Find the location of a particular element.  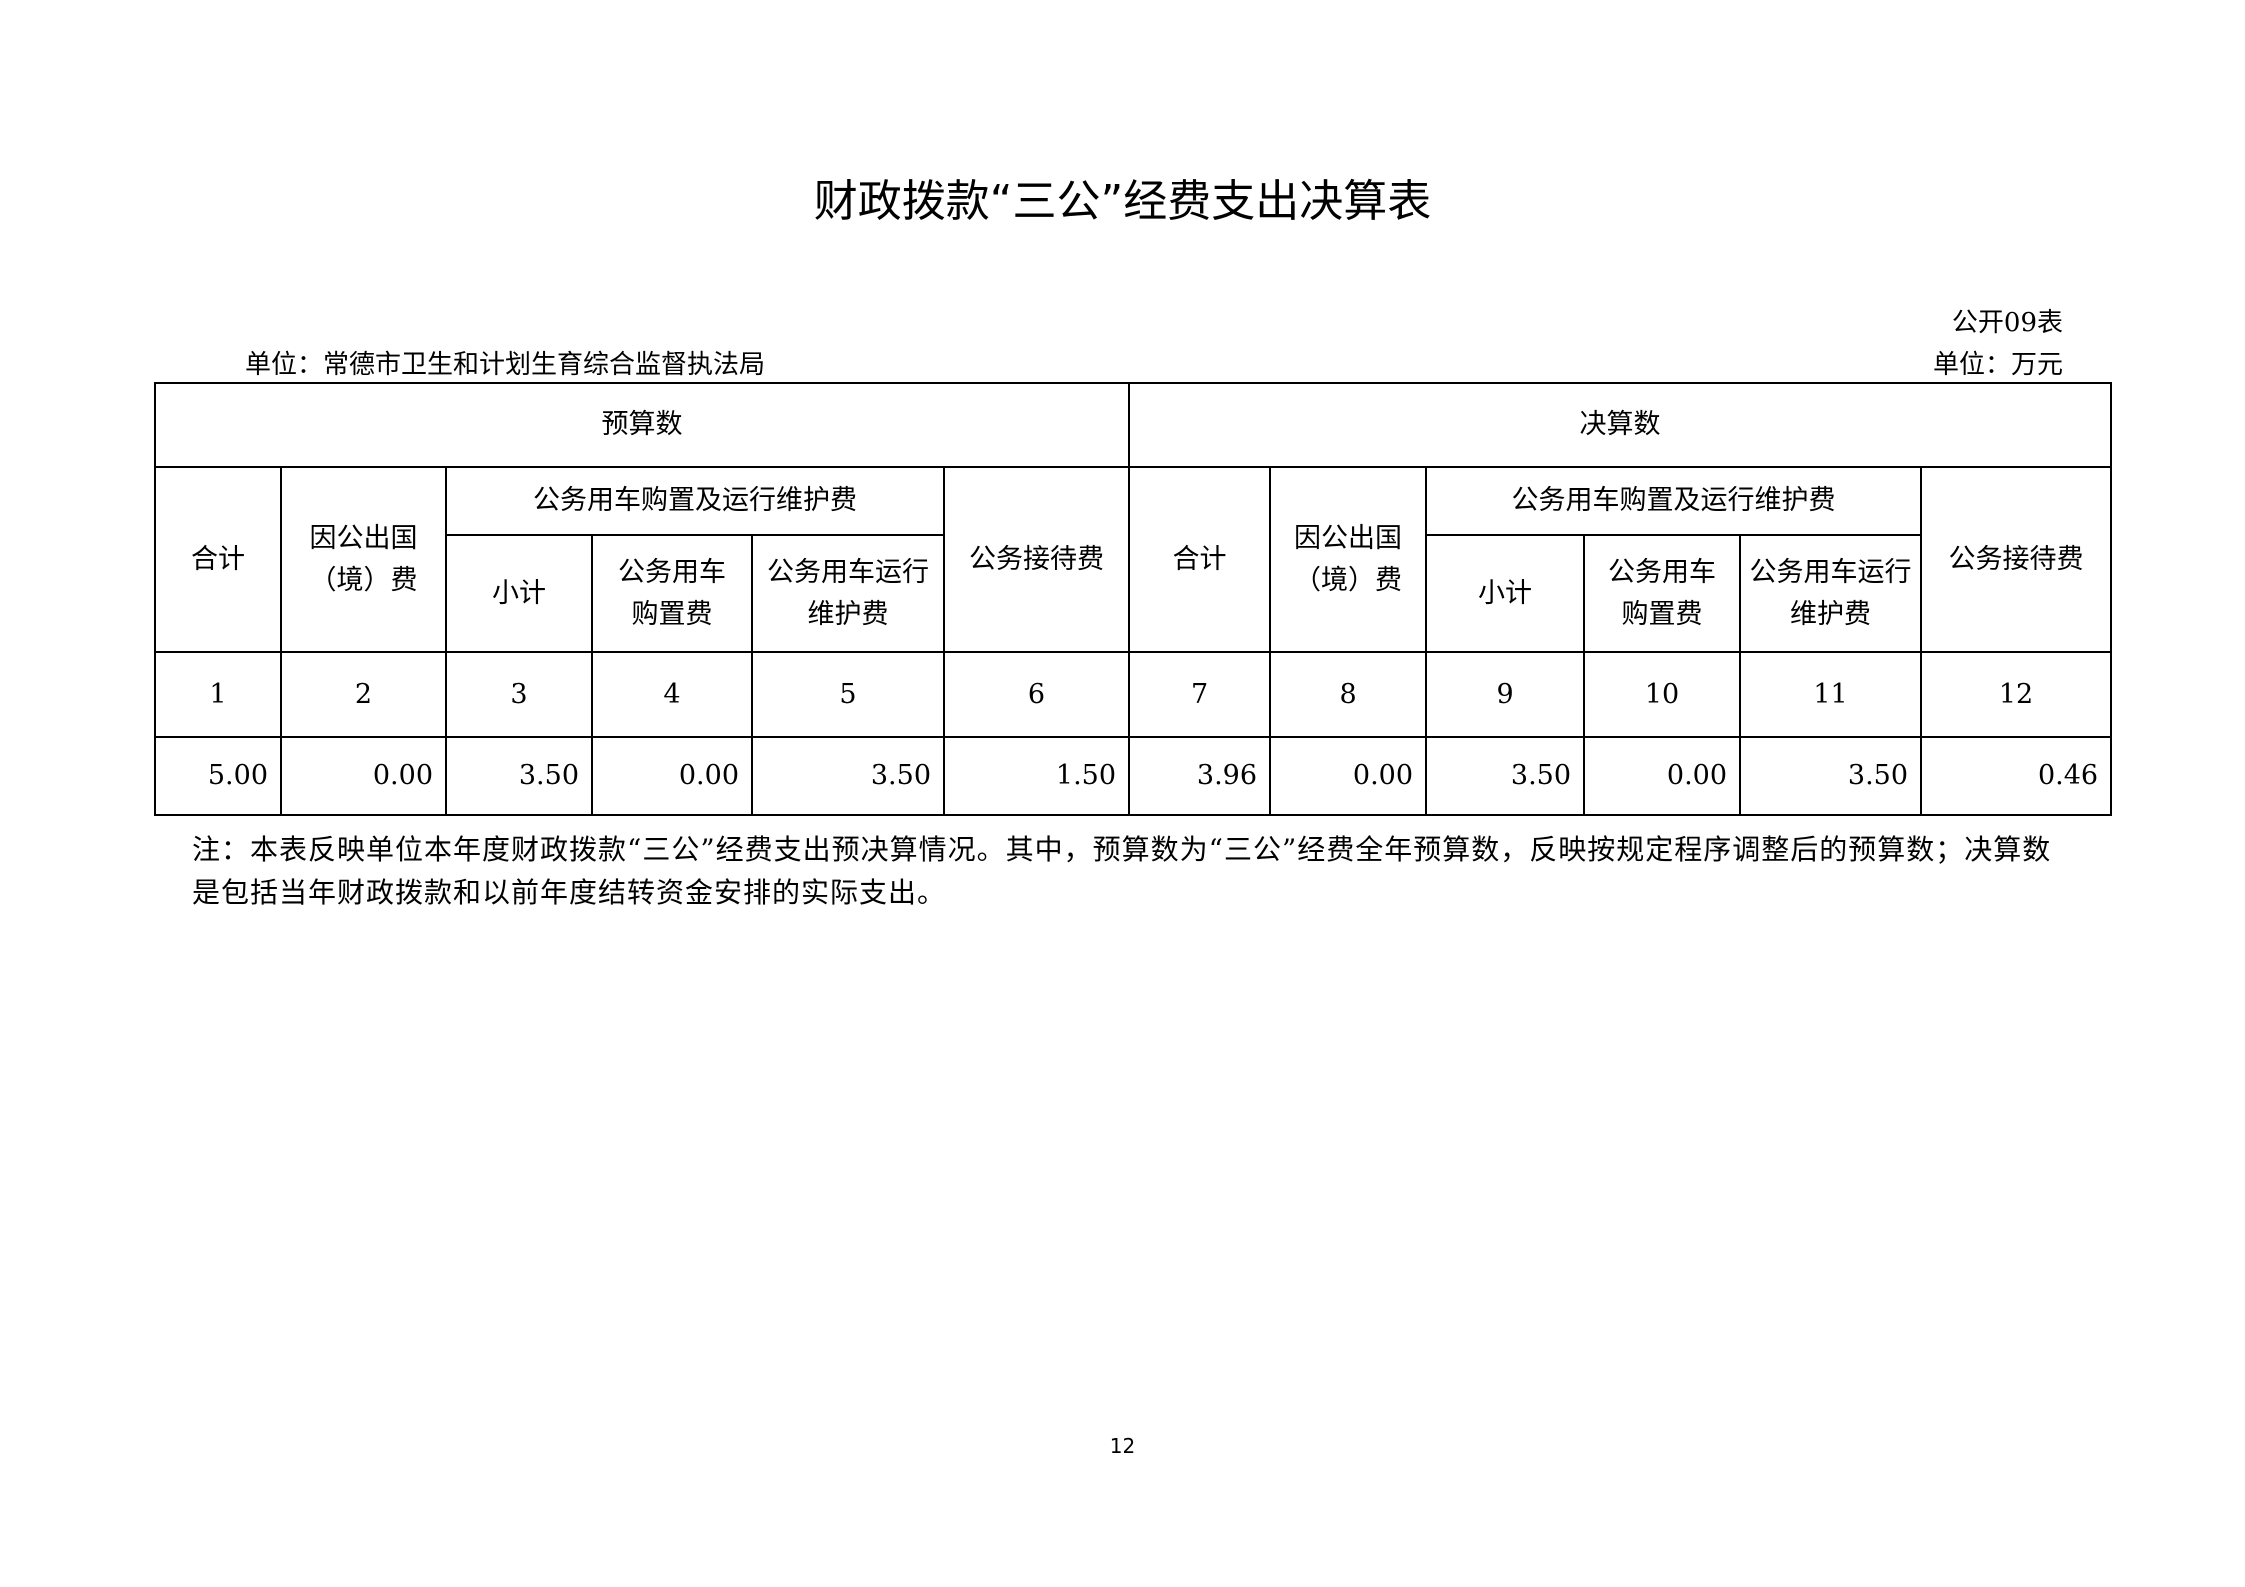

unit-currency: 单位：万元 is located at coordinates (1997, 365).